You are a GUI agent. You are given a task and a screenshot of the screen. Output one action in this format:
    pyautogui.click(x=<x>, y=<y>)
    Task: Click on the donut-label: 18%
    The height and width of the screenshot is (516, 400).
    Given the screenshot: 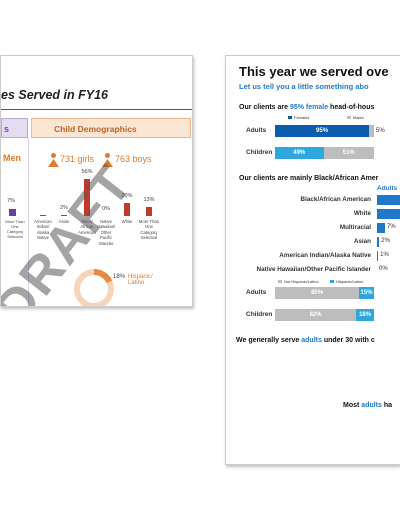 What is the action you would take?
    pyautogui.click(x=119, y=277)
    